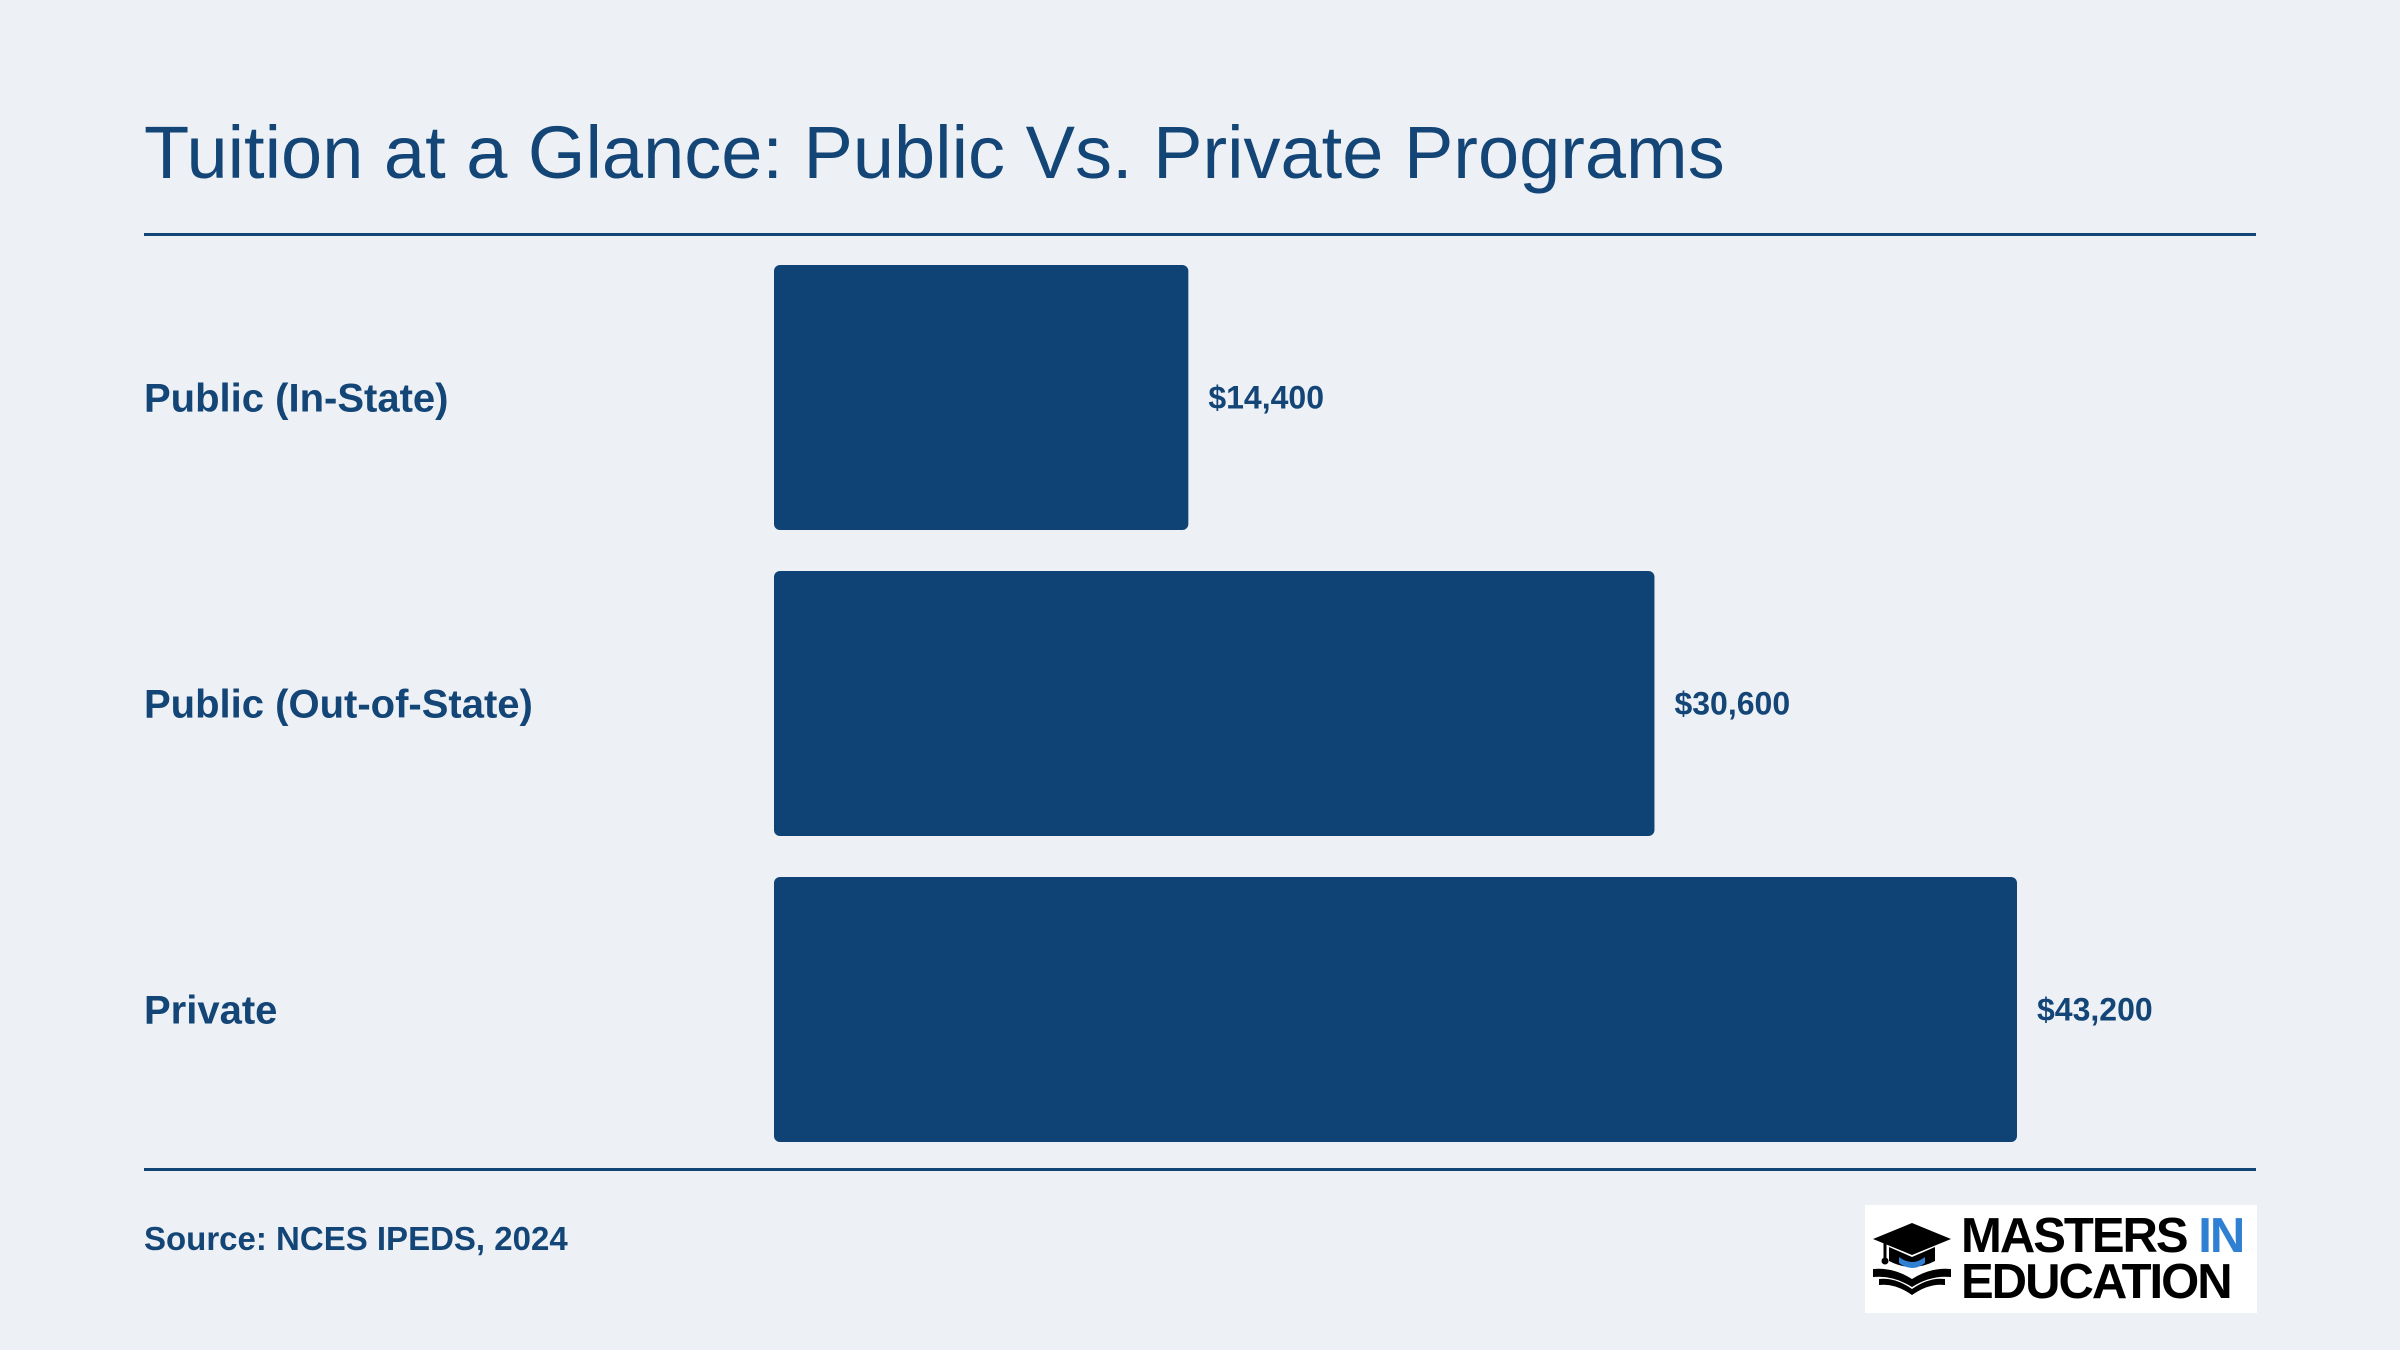 This screenshot has width=2400, height=1350. Describe the element at coordinates (1912, 1259) in the screenshot. I see `graduation-cap-book-icon` at that location.